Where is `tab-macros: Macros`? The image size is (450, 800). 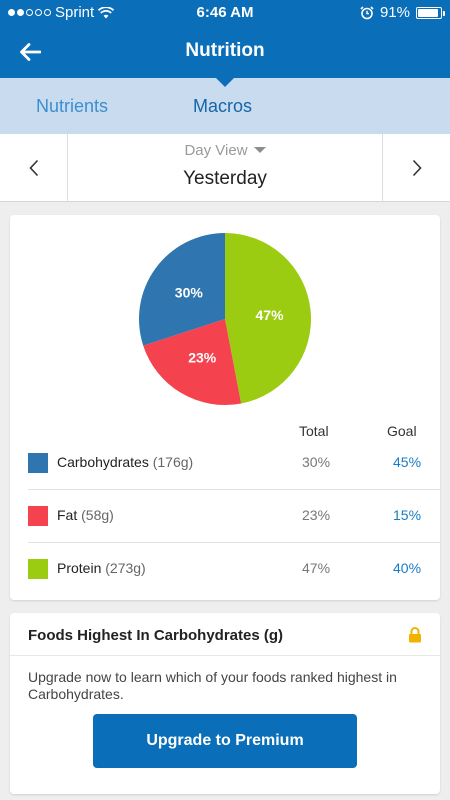
tab-macros: Macros is located at coordinates (223, 106).